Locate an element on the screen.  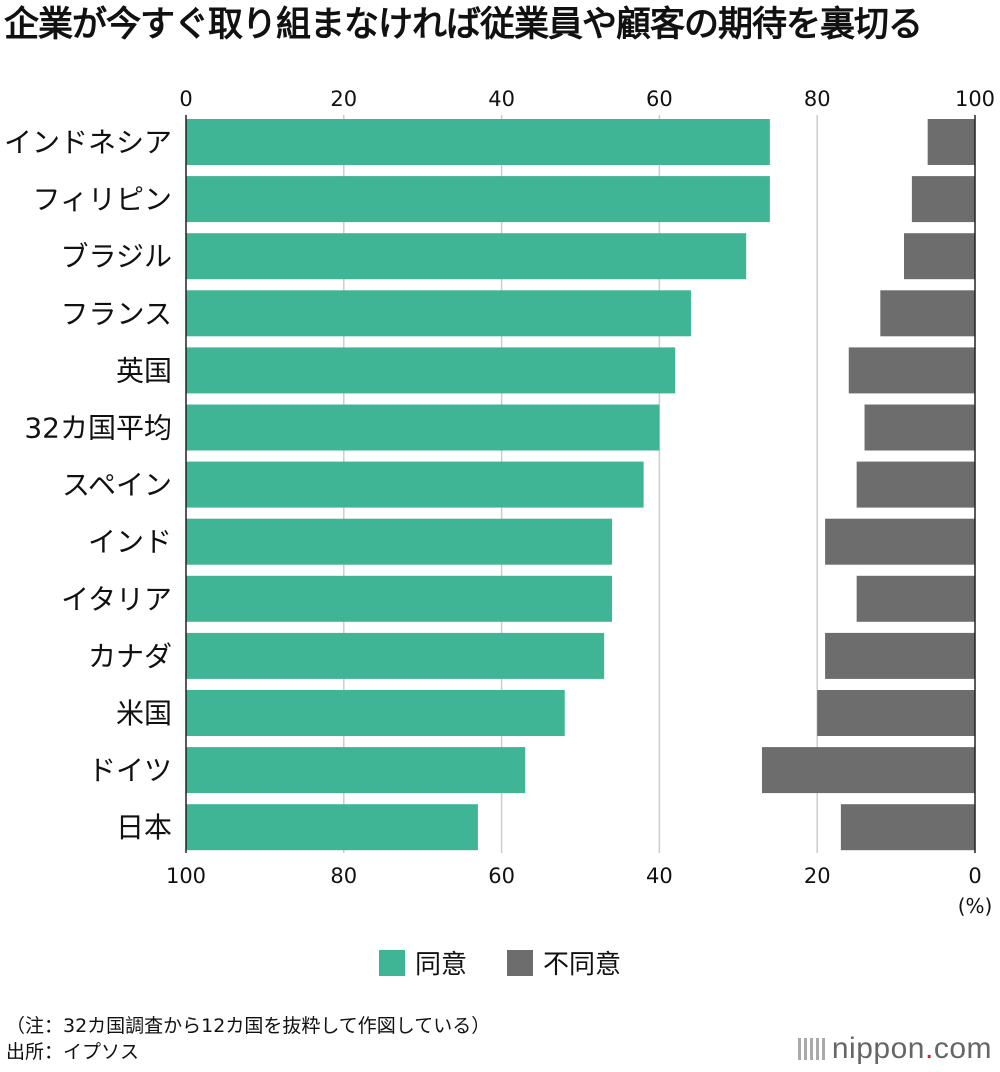
logo-mark-icon is located at coordinates (811, 1049).